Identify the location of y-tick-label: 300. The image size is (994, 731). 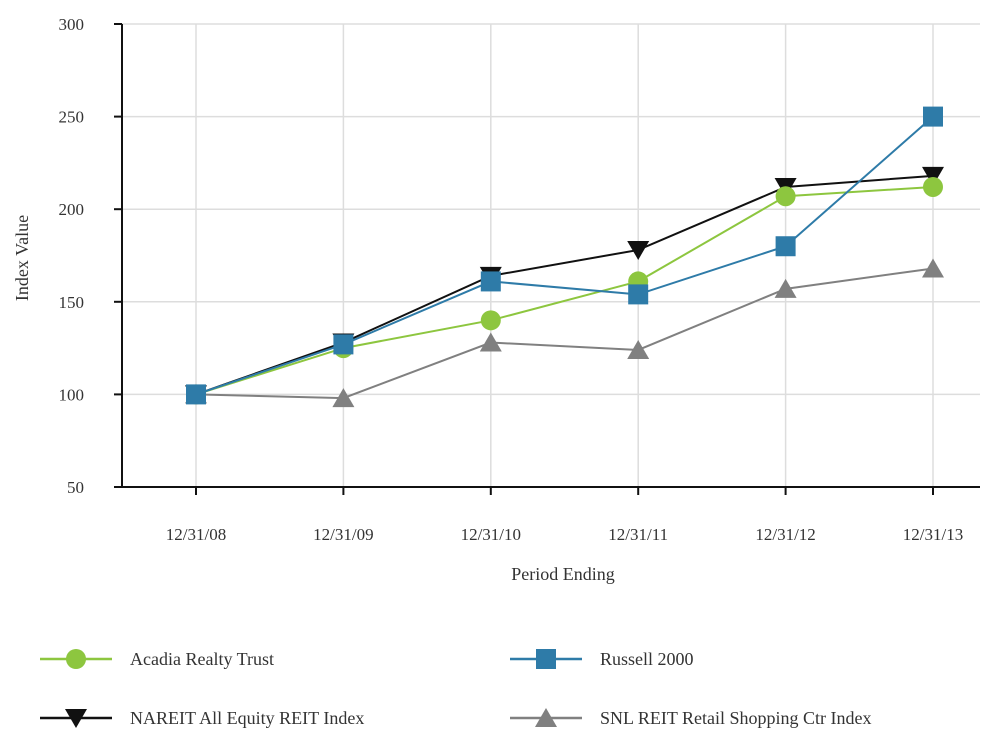
(72, 24).